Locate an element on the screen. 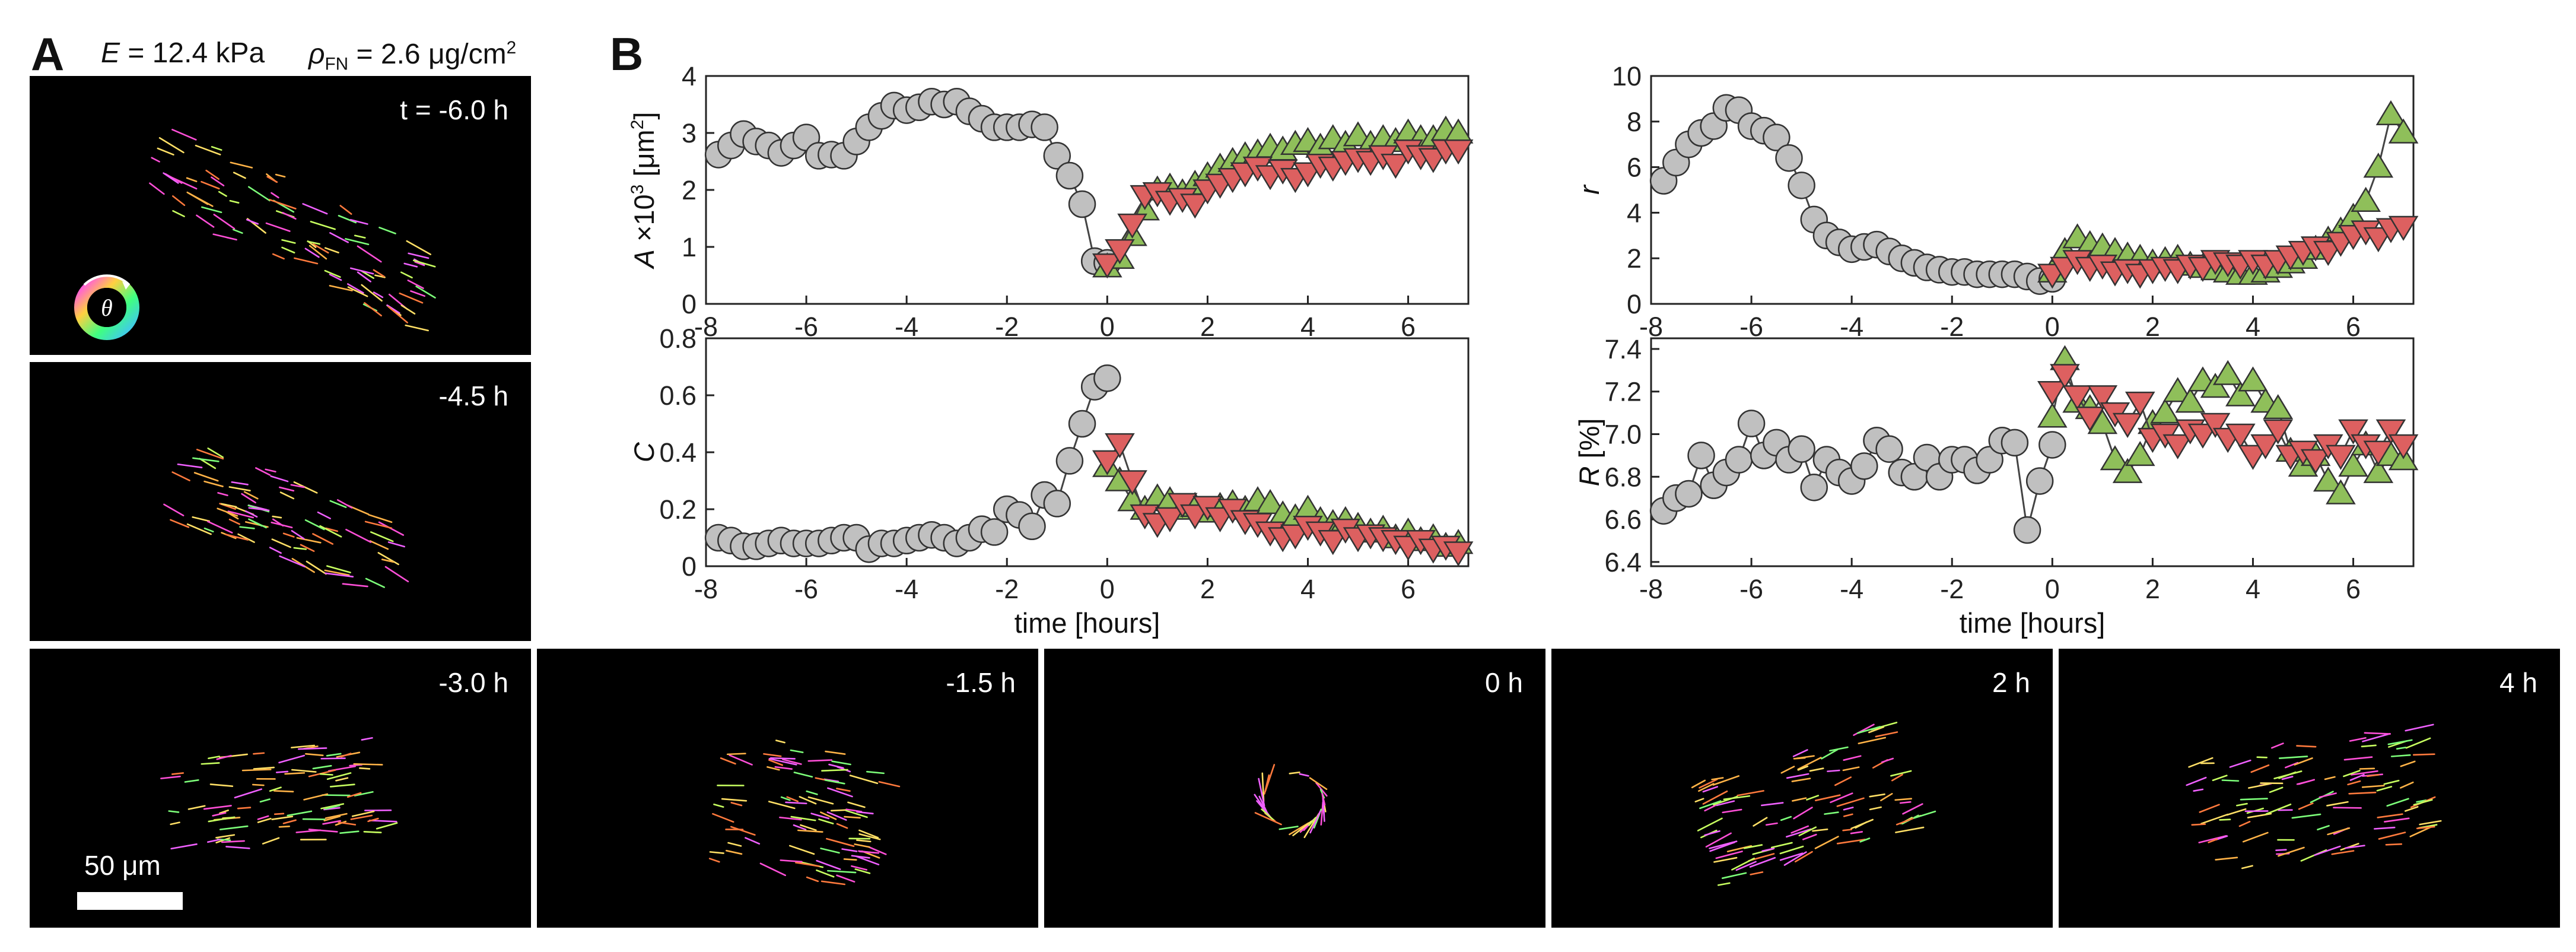  y-tick-label: 7.4 is located at coordinates (1623, 349).